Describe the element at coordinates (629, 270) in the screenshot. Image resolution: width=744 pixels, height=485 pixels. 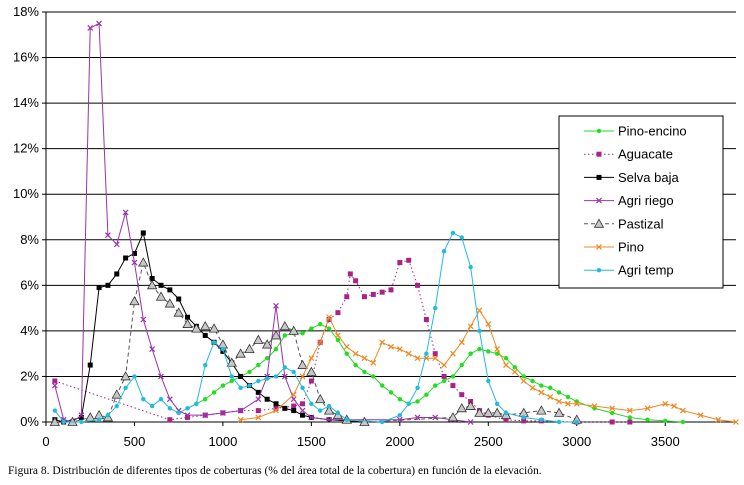
I see `legend-entry: Agri temp` at that location.